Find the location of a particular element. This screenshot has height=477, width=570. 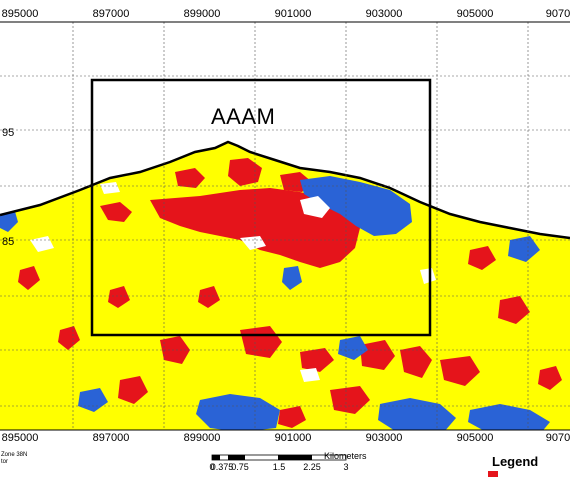

projection-note: Zone 38N tor is located at coordinates (14, 459).